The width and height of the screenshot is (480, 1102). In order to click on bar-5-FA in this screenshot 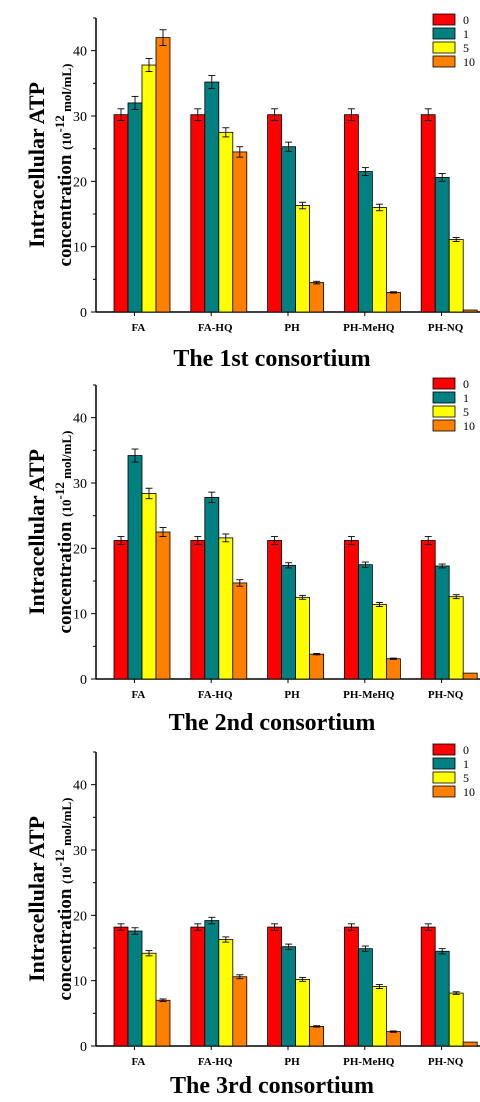, I will do `click(149, 586)`.